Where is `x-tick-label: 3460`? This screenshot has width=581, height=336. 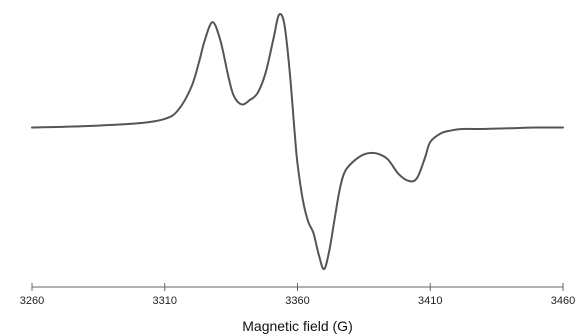 x-tick-label: 3460 is located at coordinates (563, 301).